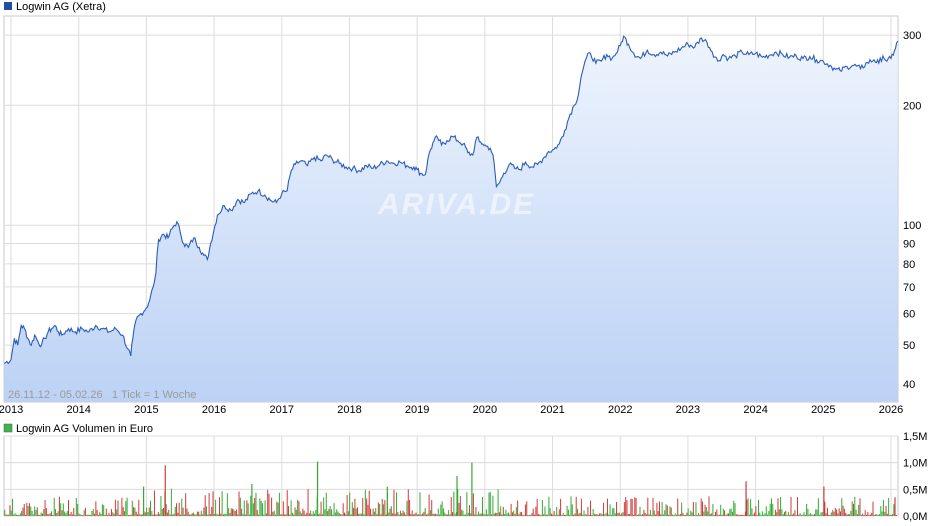  I want to click on price-y-tick-label: 50, so click(909, 346).